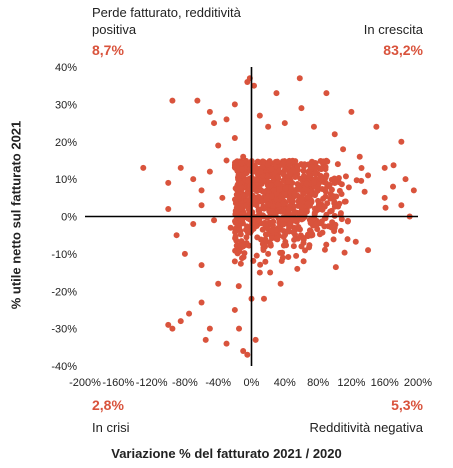 The height and width of the screenshot is (468, 453). I want to click on quadrant-top-left-label: Perde fatturato, redditività positiva, so click(166, 21).